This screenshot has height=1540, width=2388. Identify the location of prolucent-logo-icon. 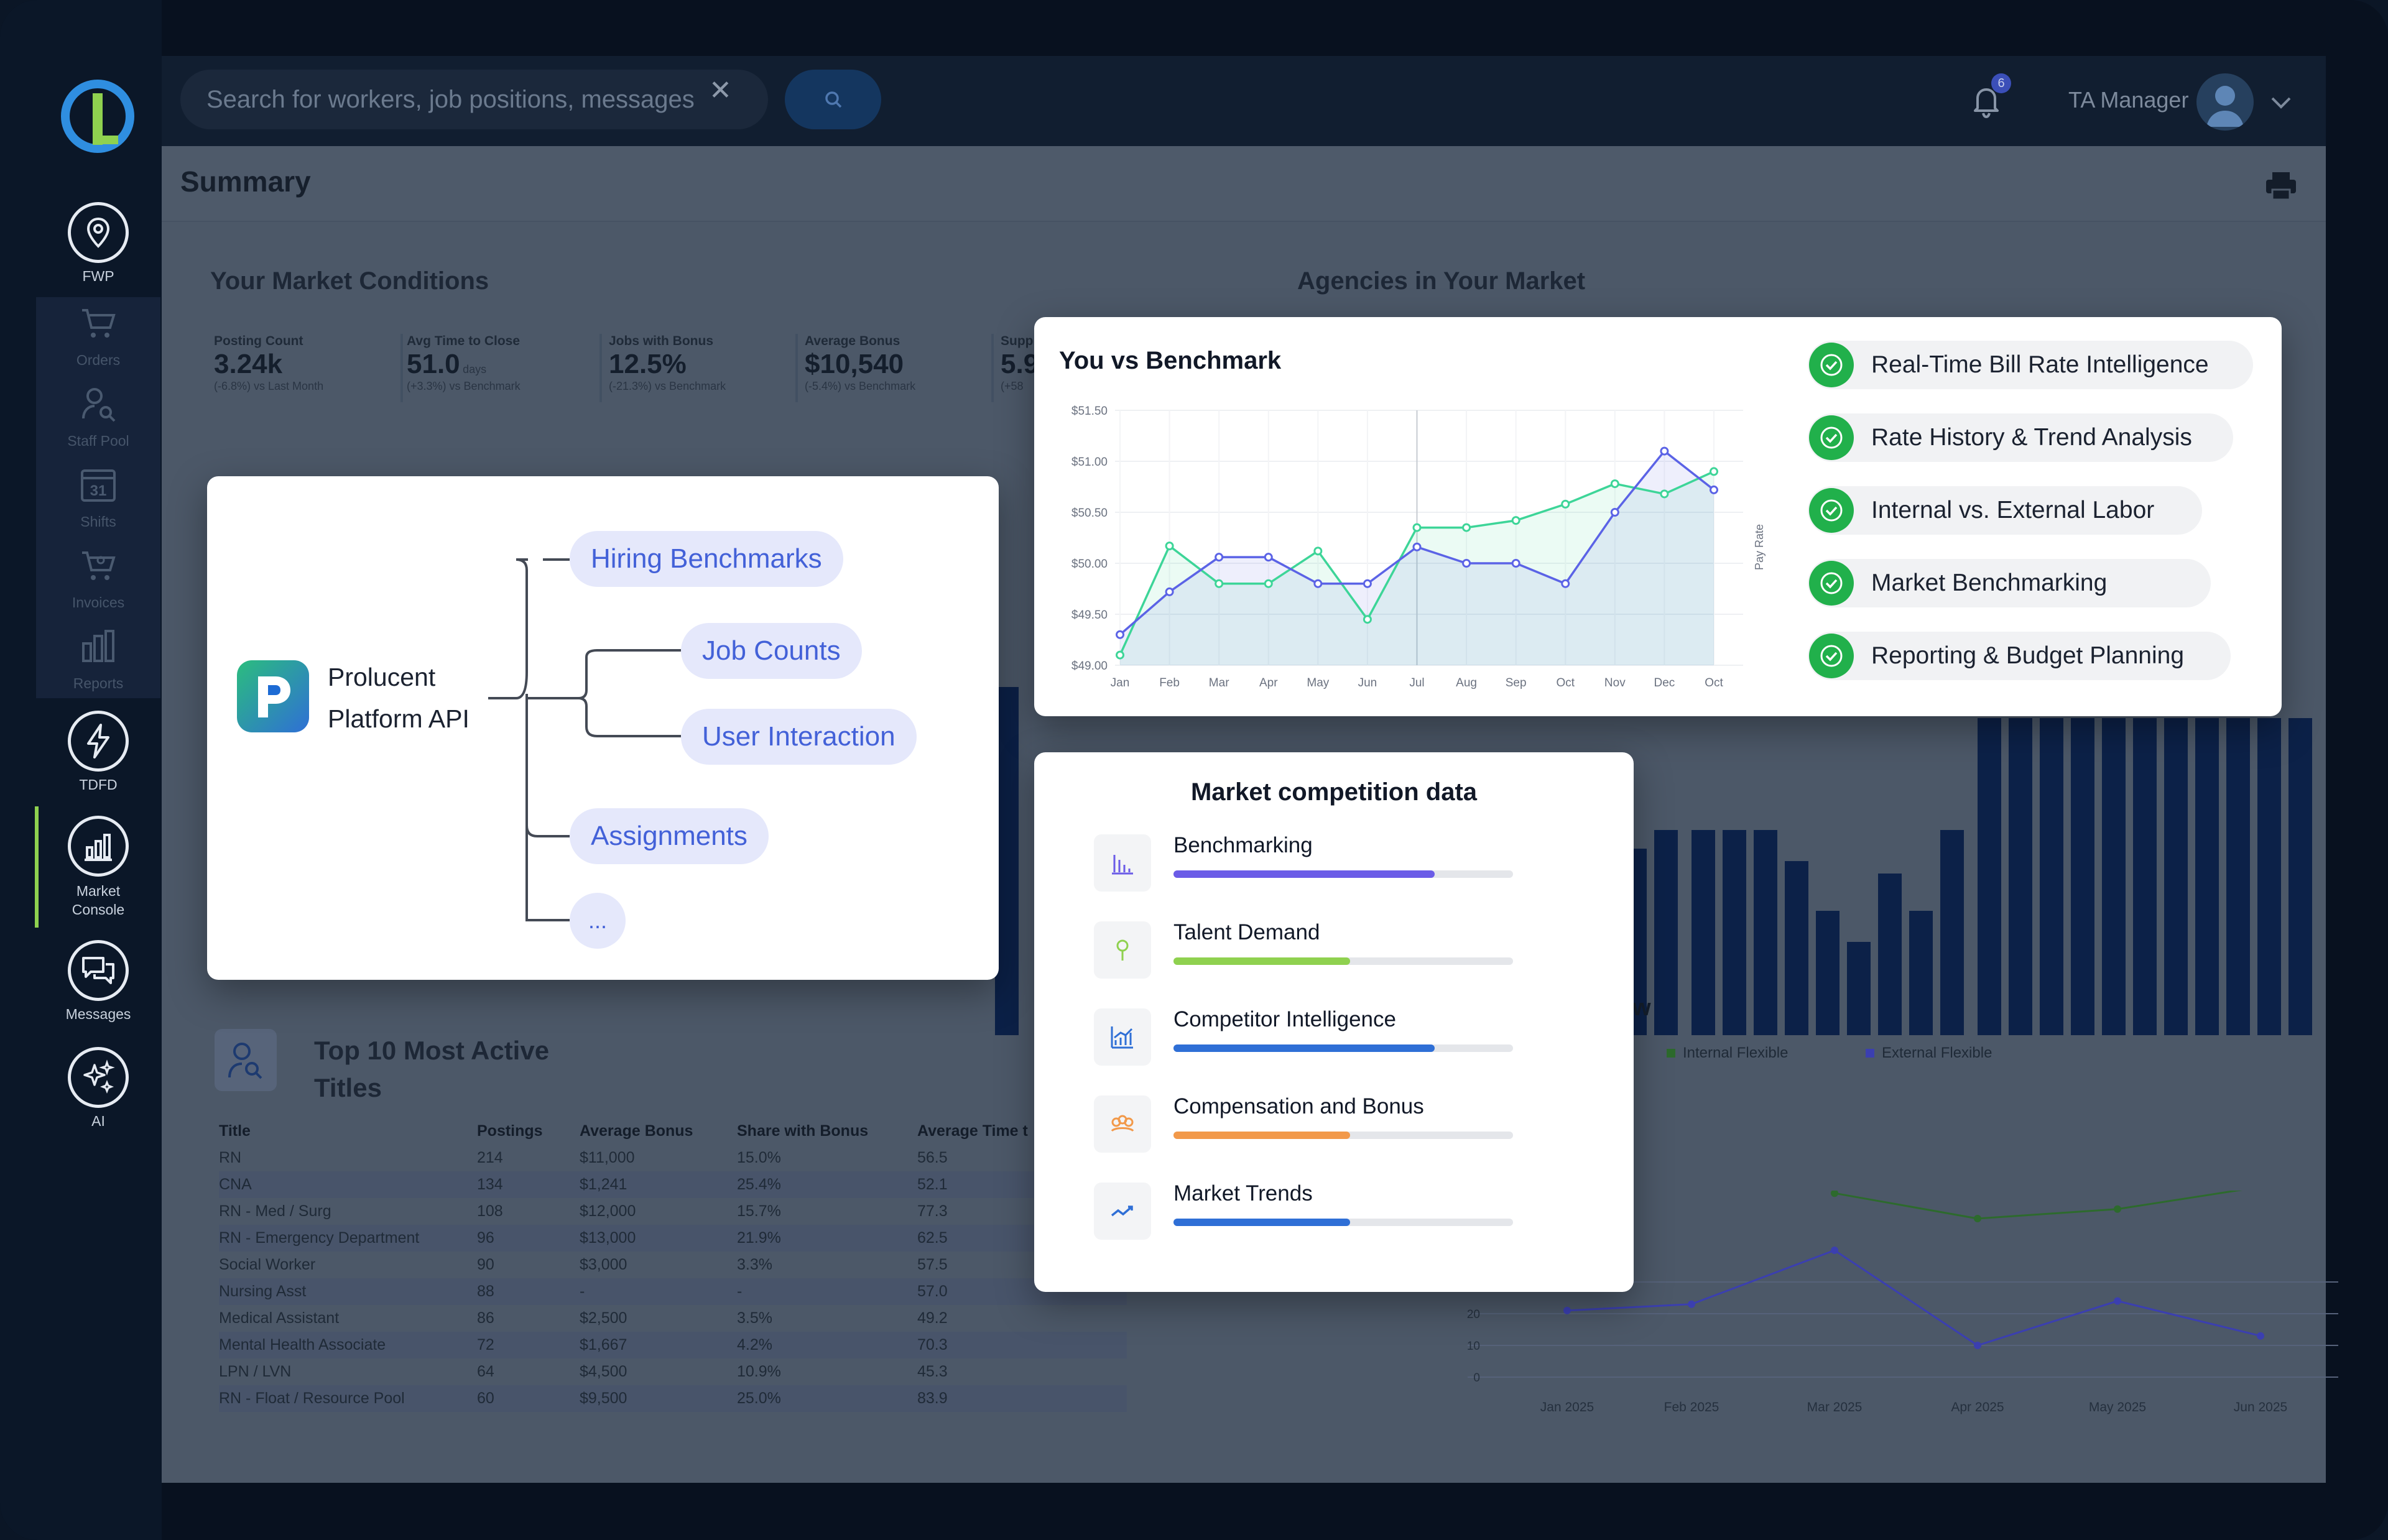
(273, 696).